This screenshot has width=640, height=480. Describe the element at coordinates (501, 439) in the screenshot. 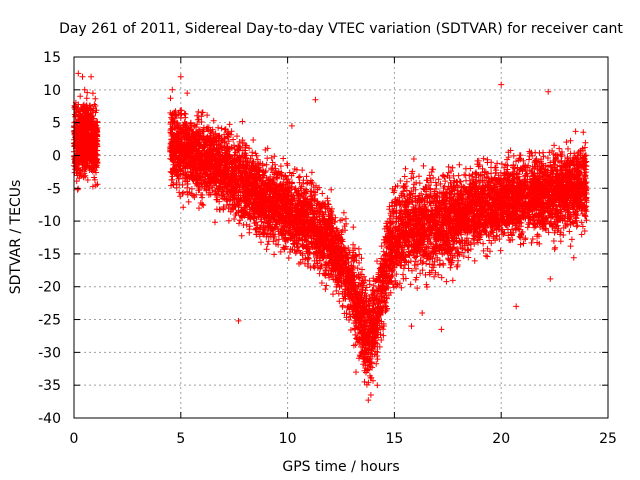

I see `x-tick-label: 20` at that location.